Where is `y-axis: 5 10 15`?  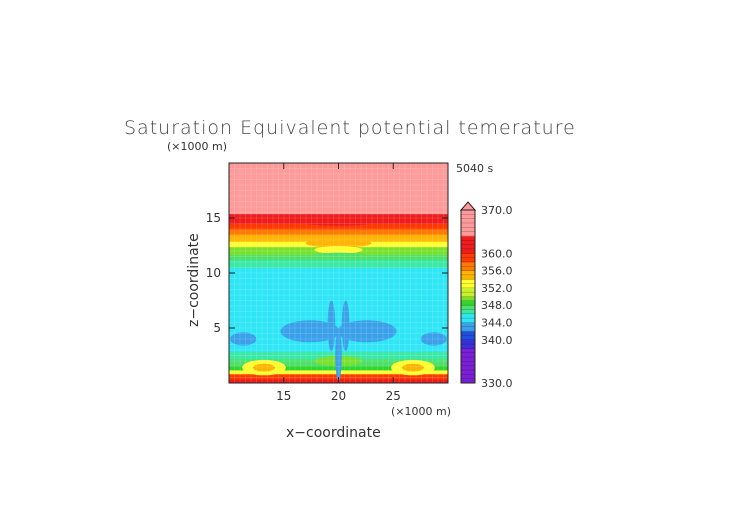
y-axis: 5 10 15 is located at coordinates (327, 273).